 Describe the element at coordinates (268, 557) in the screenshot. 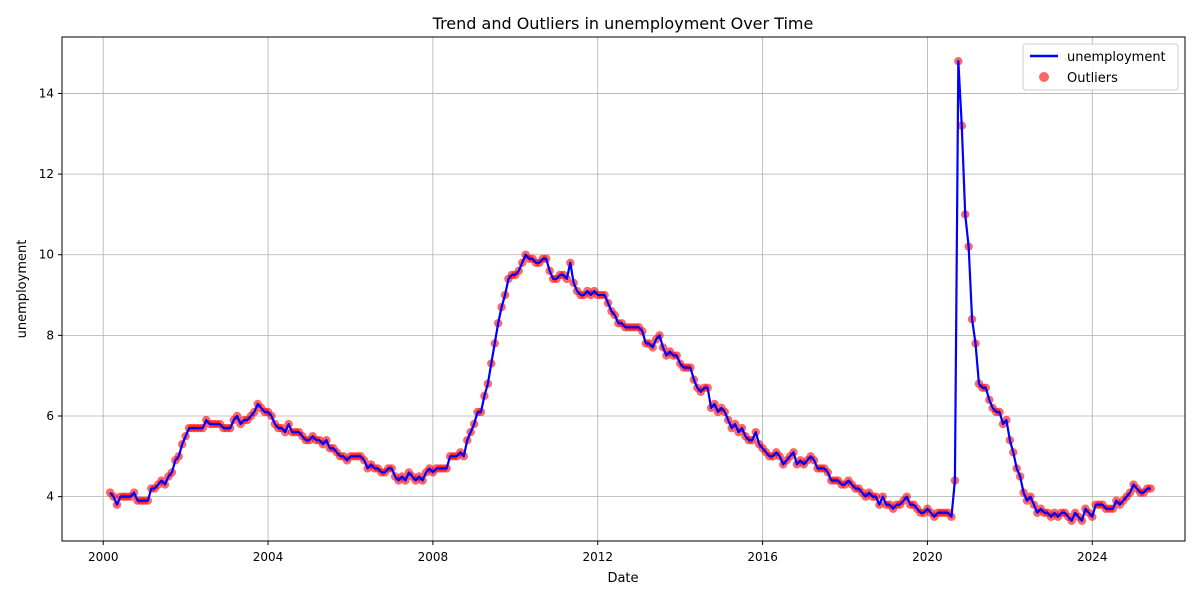

I see `x-tick-label: 2004` at that location.